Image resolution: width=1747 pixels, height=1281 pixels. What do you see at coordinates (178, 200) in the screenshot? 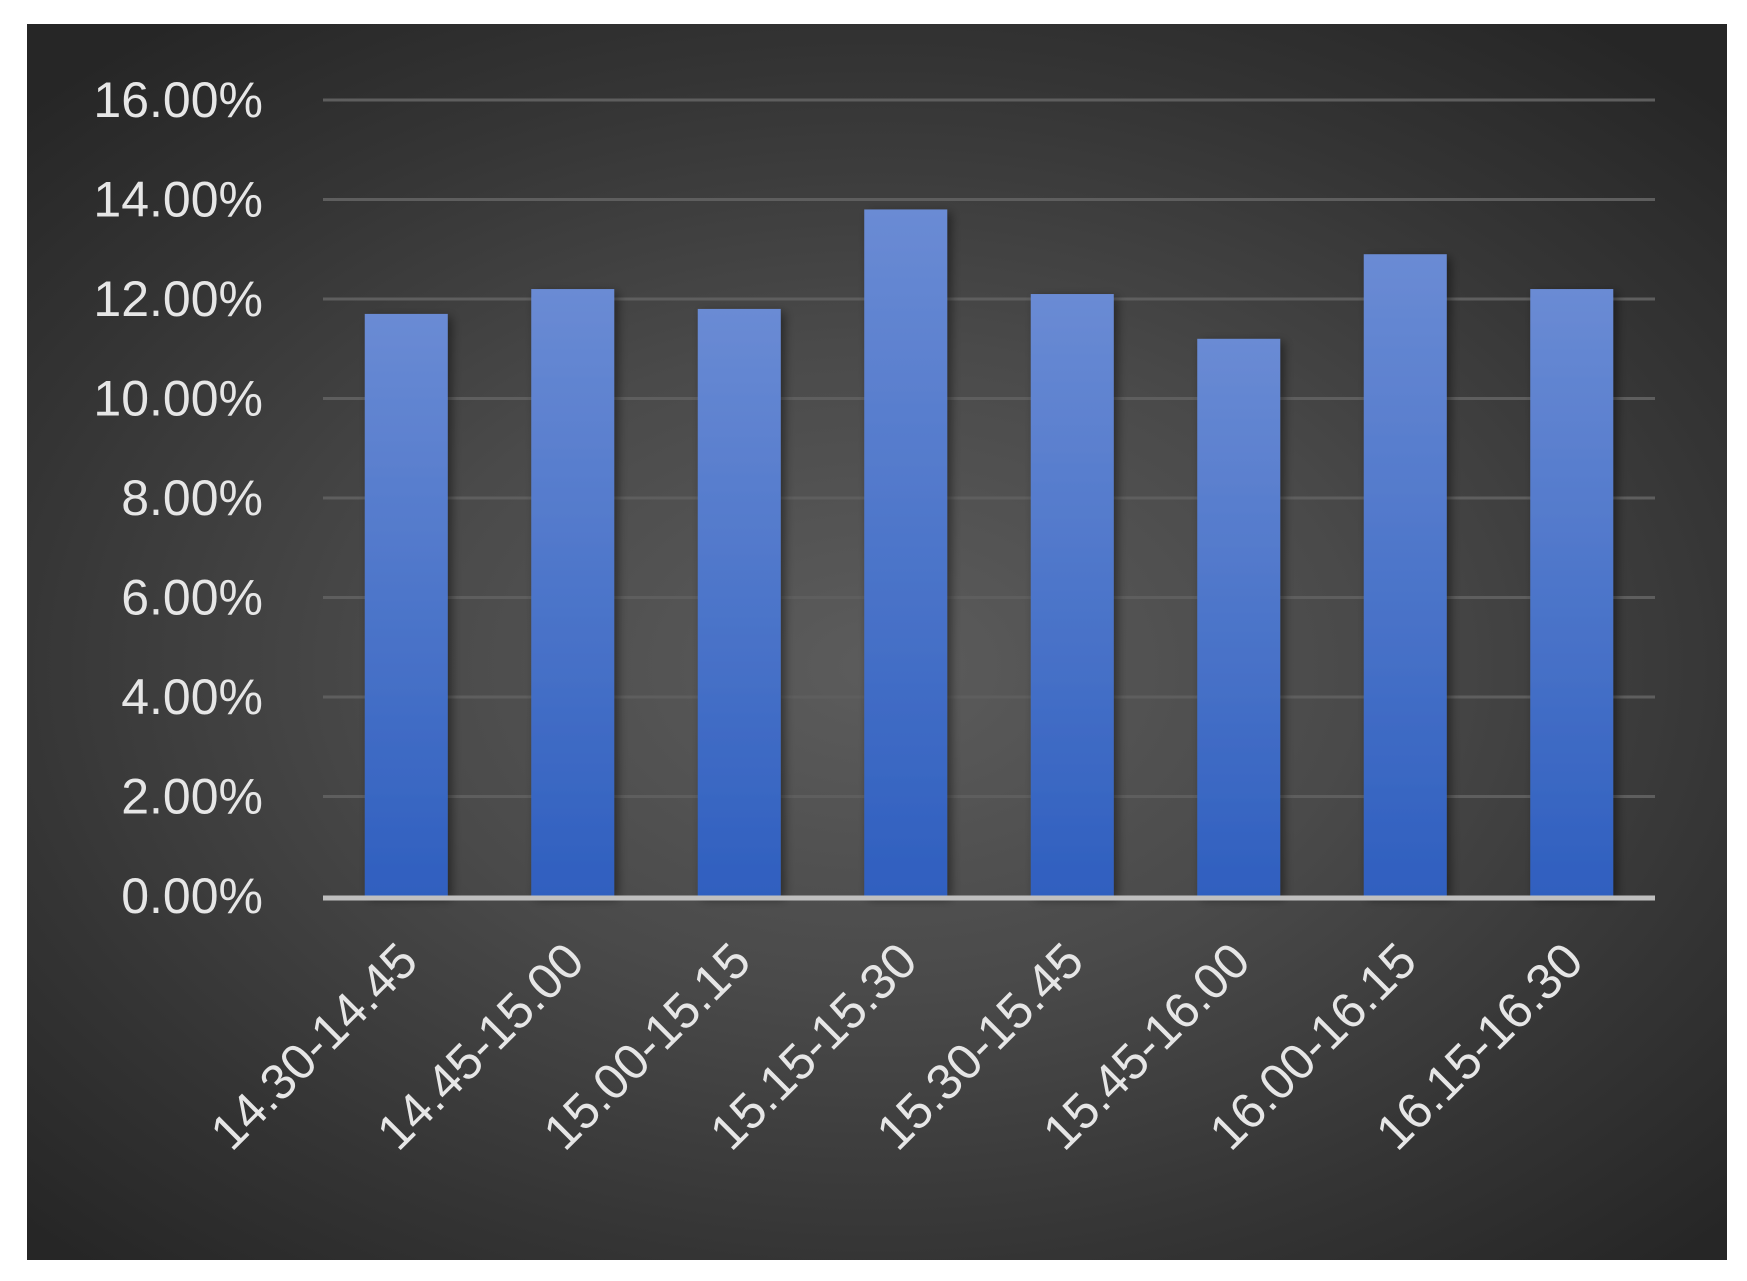
I see `y-tick-label: 14.00%` at bounding box center [178, 200].